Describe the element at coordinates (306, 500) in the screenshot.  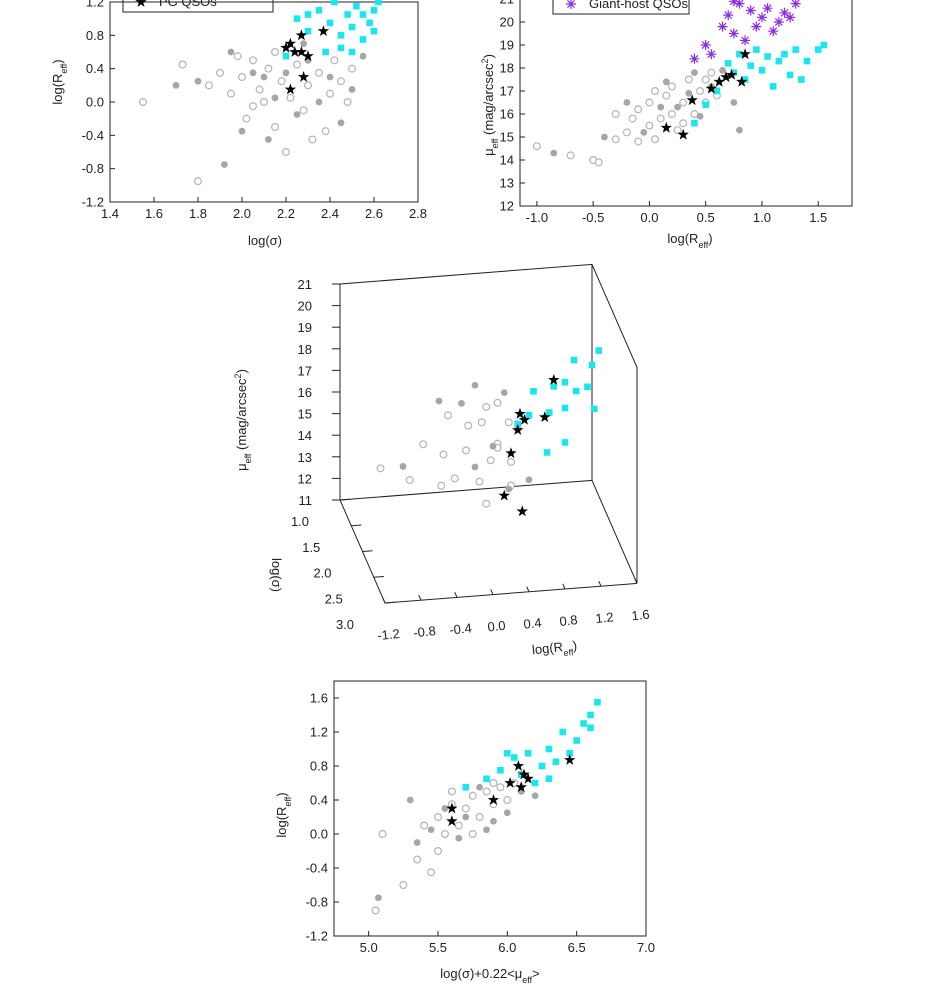
I see `z-tick-label: 11` at that location.